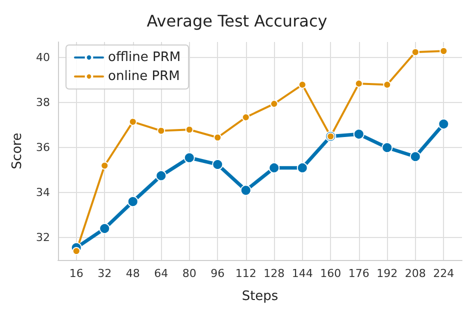 This screenshot has width=474, height=316. What do you see at coordinates (17, 151) in the screenshot?
I see `y-axis-title: Score` at bounding box center [17, 151].